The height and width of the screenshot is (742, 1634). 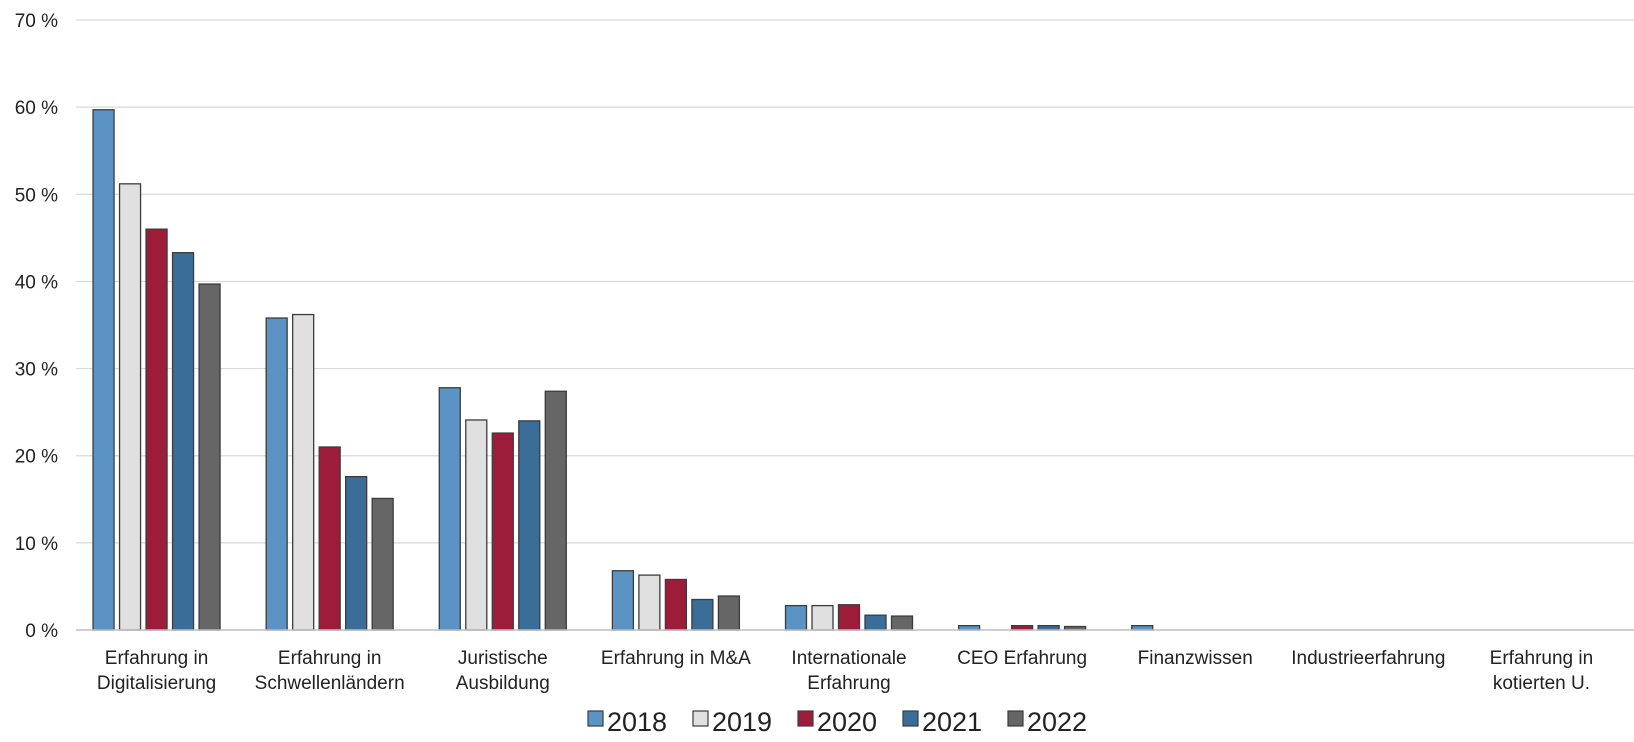 What do you see at coordinates (330, 683) in the screenshot?
I see `category-label-1-line-1: Schwellenländern` at bounding box center [330, 683].